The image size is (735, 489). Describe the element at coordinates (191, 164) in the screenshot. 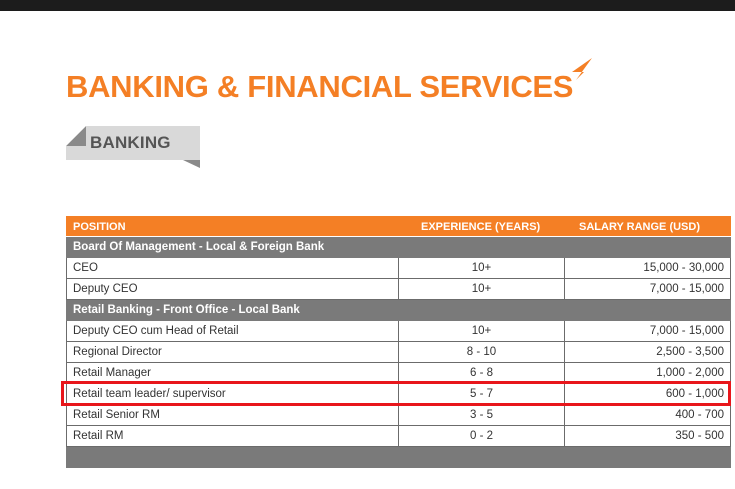

I see `tag-fold-icon` at that location.